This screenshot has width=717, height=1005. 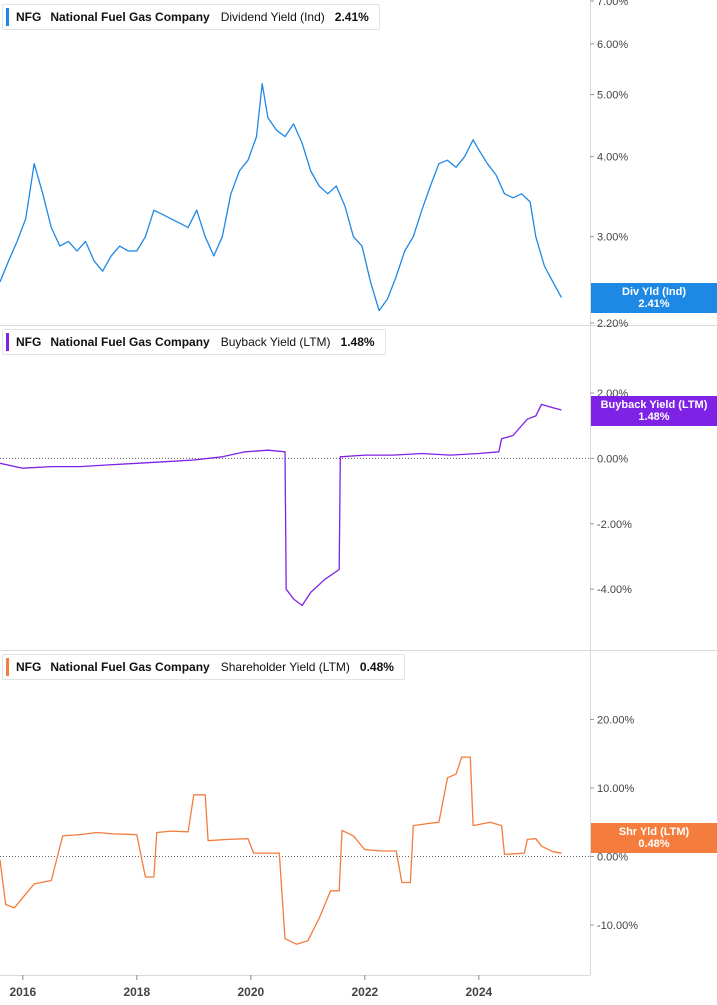 I want to click on value-tag-value: 2.41%, so click(x=654, y=304).